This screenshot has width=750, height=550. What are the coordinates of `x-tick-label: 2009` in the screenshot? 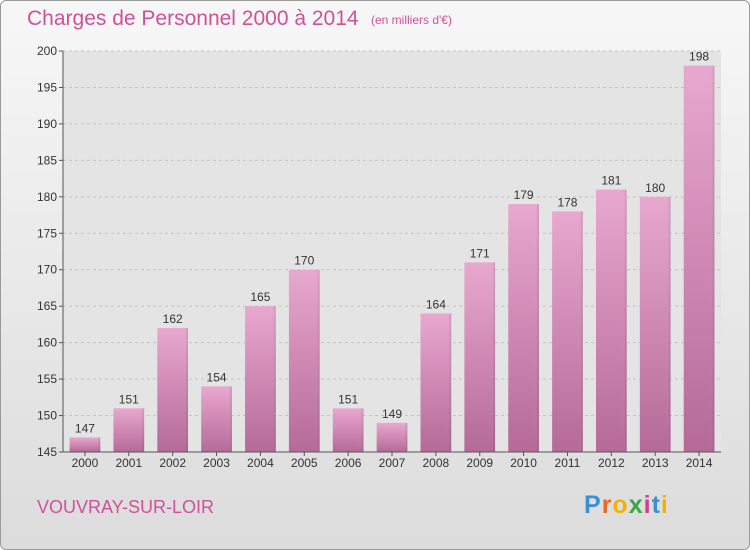 It's located at (479, 463).